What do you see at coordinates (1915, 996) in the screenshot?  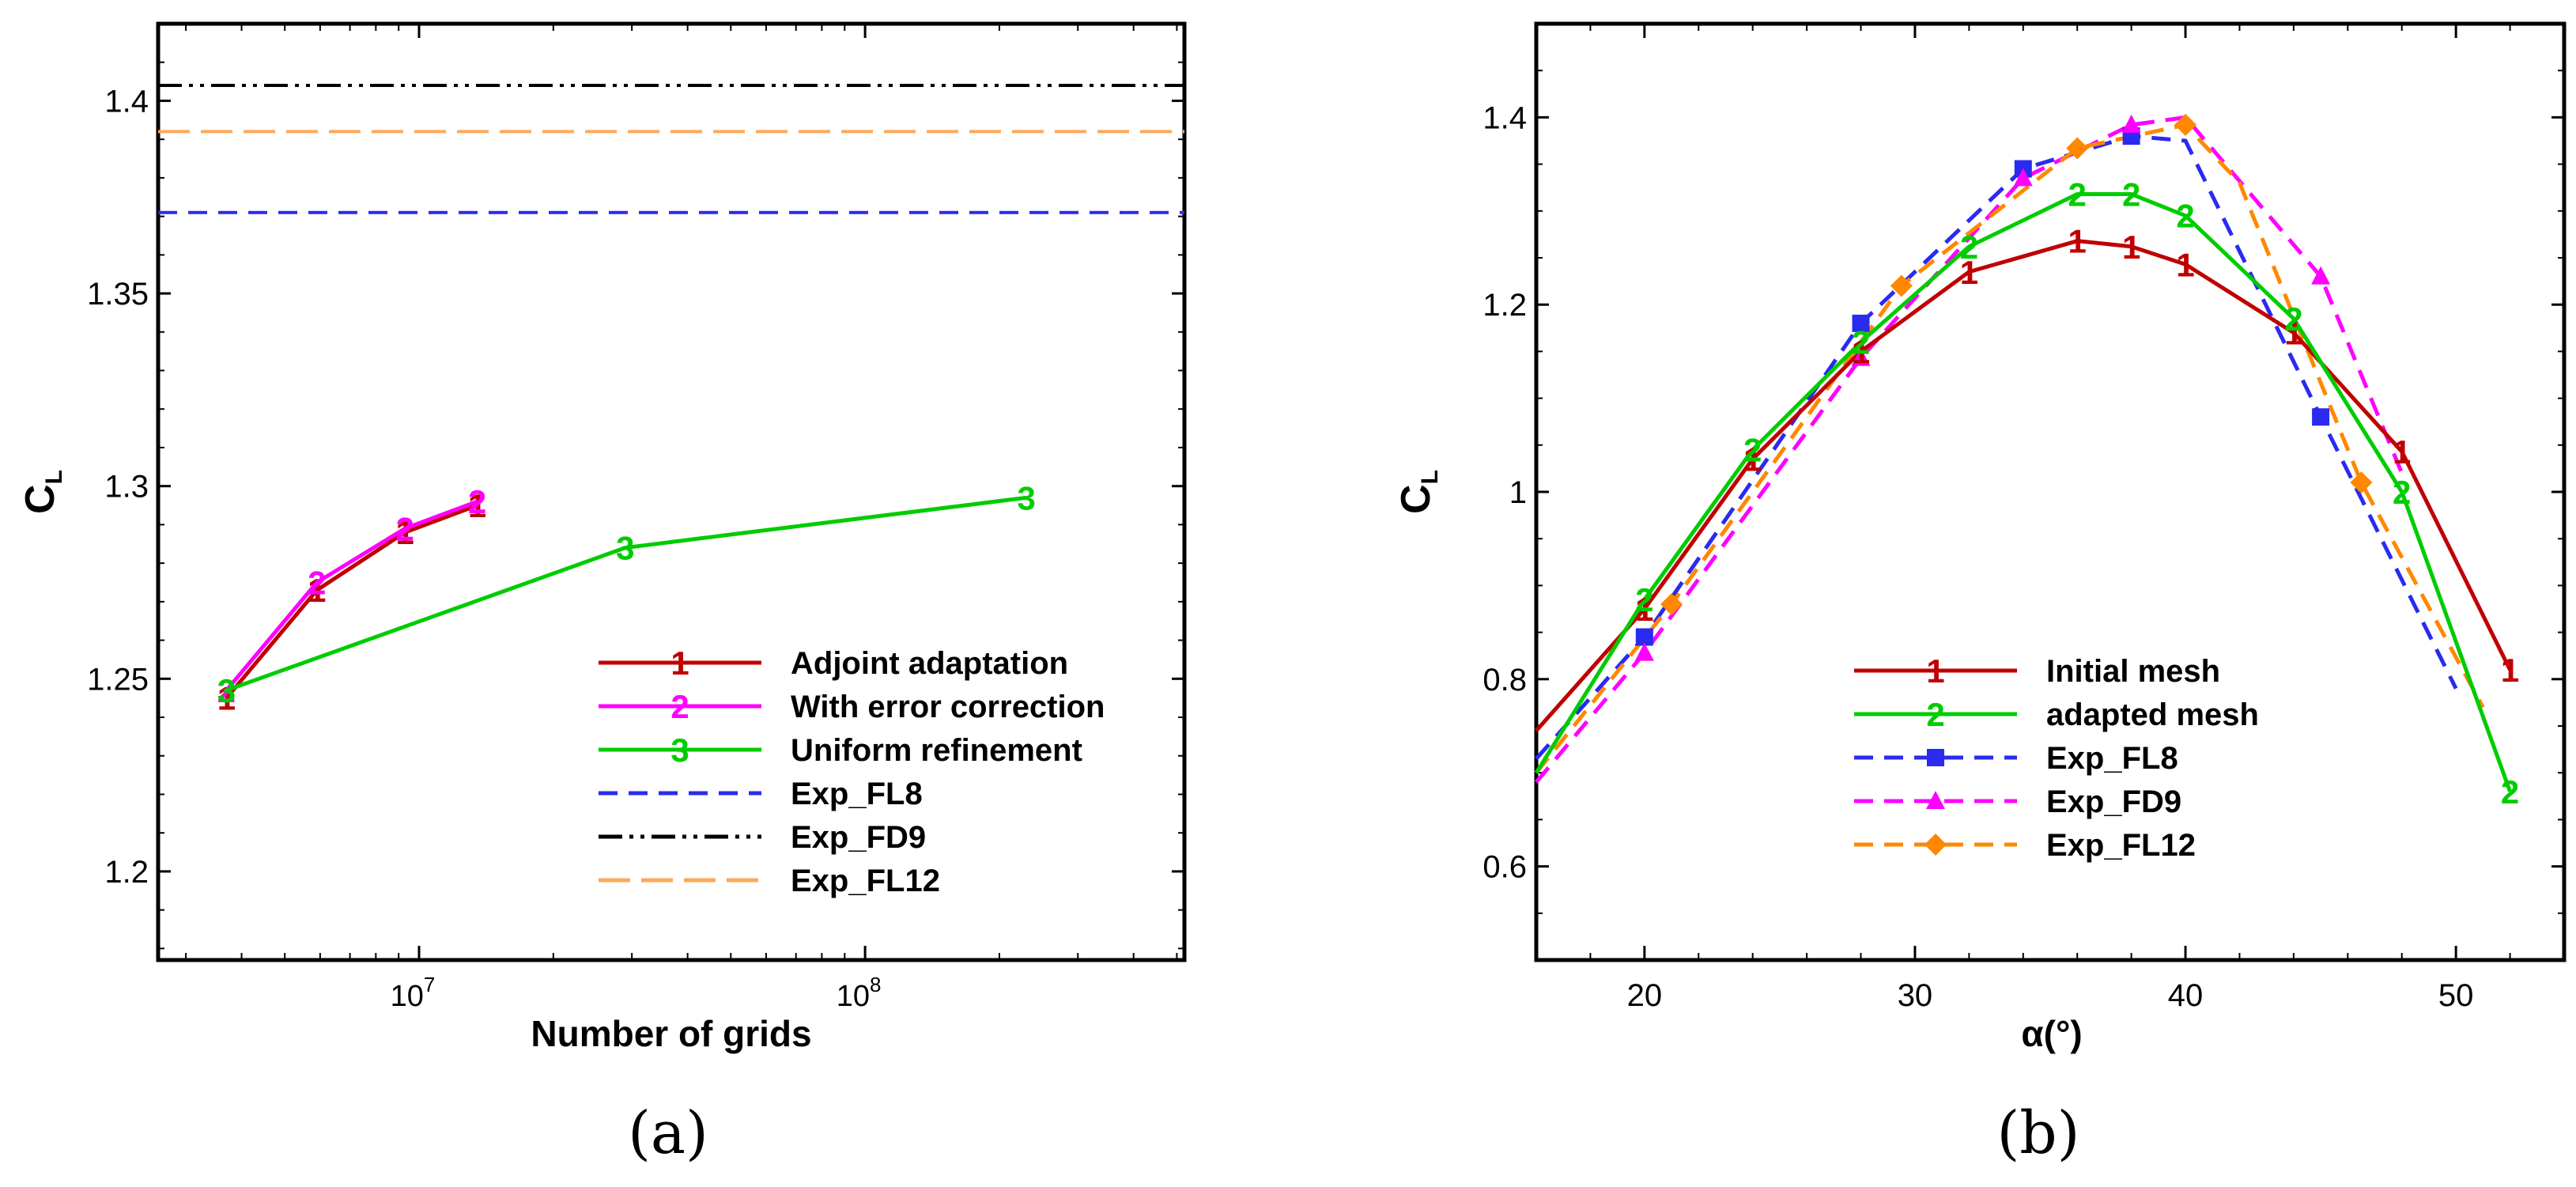 I see `panel-b-x-tick-label: 30` at bounding box center [1915, 996].